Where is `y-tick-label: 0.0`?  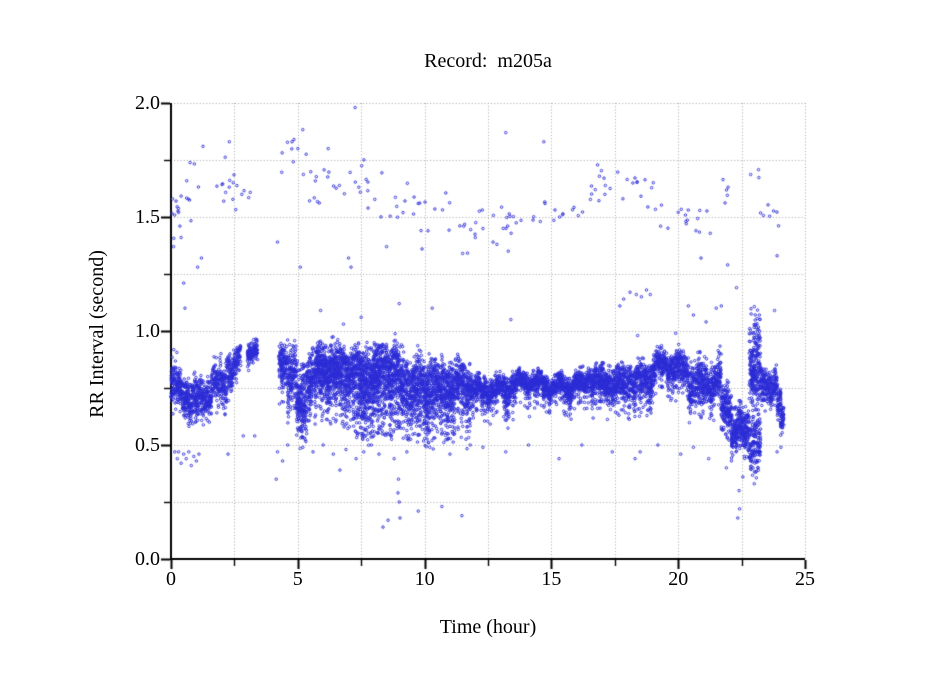 y-tick-label: 0.0 is located at coordinates (147, 559).